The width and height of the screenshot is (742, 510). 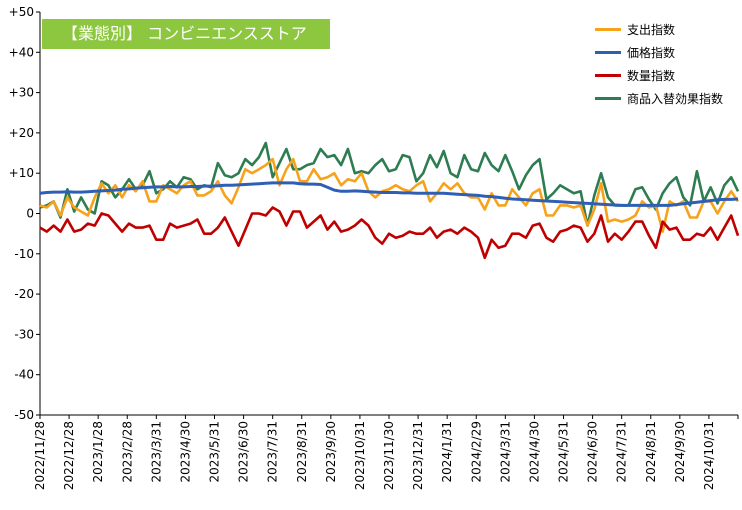 What do you see at coordinates (651, 30) in the screenshot?
I see `legend-label: 支出指数` at bounding box center [651, 30].